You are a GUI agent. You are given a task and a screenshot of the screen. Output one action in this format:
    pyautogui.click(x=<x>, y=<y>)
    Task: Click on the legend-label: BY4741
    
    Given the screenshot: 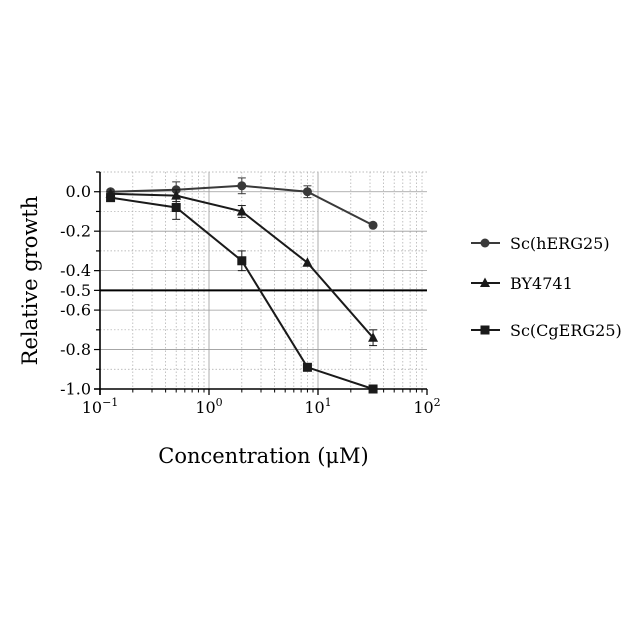 What is the action you would take?
    pyautogui.click(x=541, y=283)
    